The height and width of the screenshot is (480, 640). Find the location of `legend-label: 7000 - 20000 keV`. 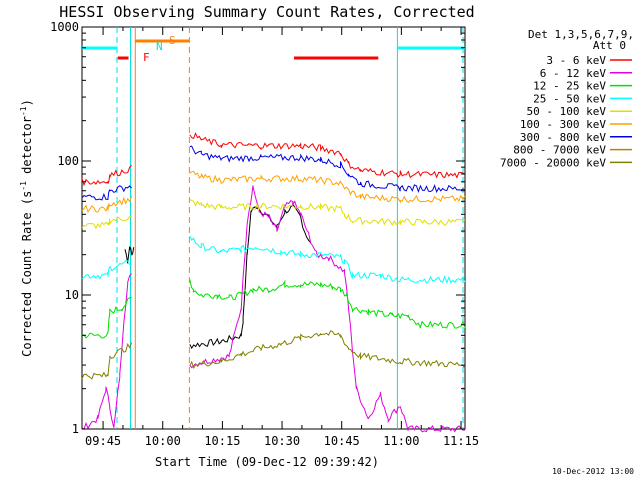

legend-label: 7000 - 20000 keV is located at coordinates (553, 162).